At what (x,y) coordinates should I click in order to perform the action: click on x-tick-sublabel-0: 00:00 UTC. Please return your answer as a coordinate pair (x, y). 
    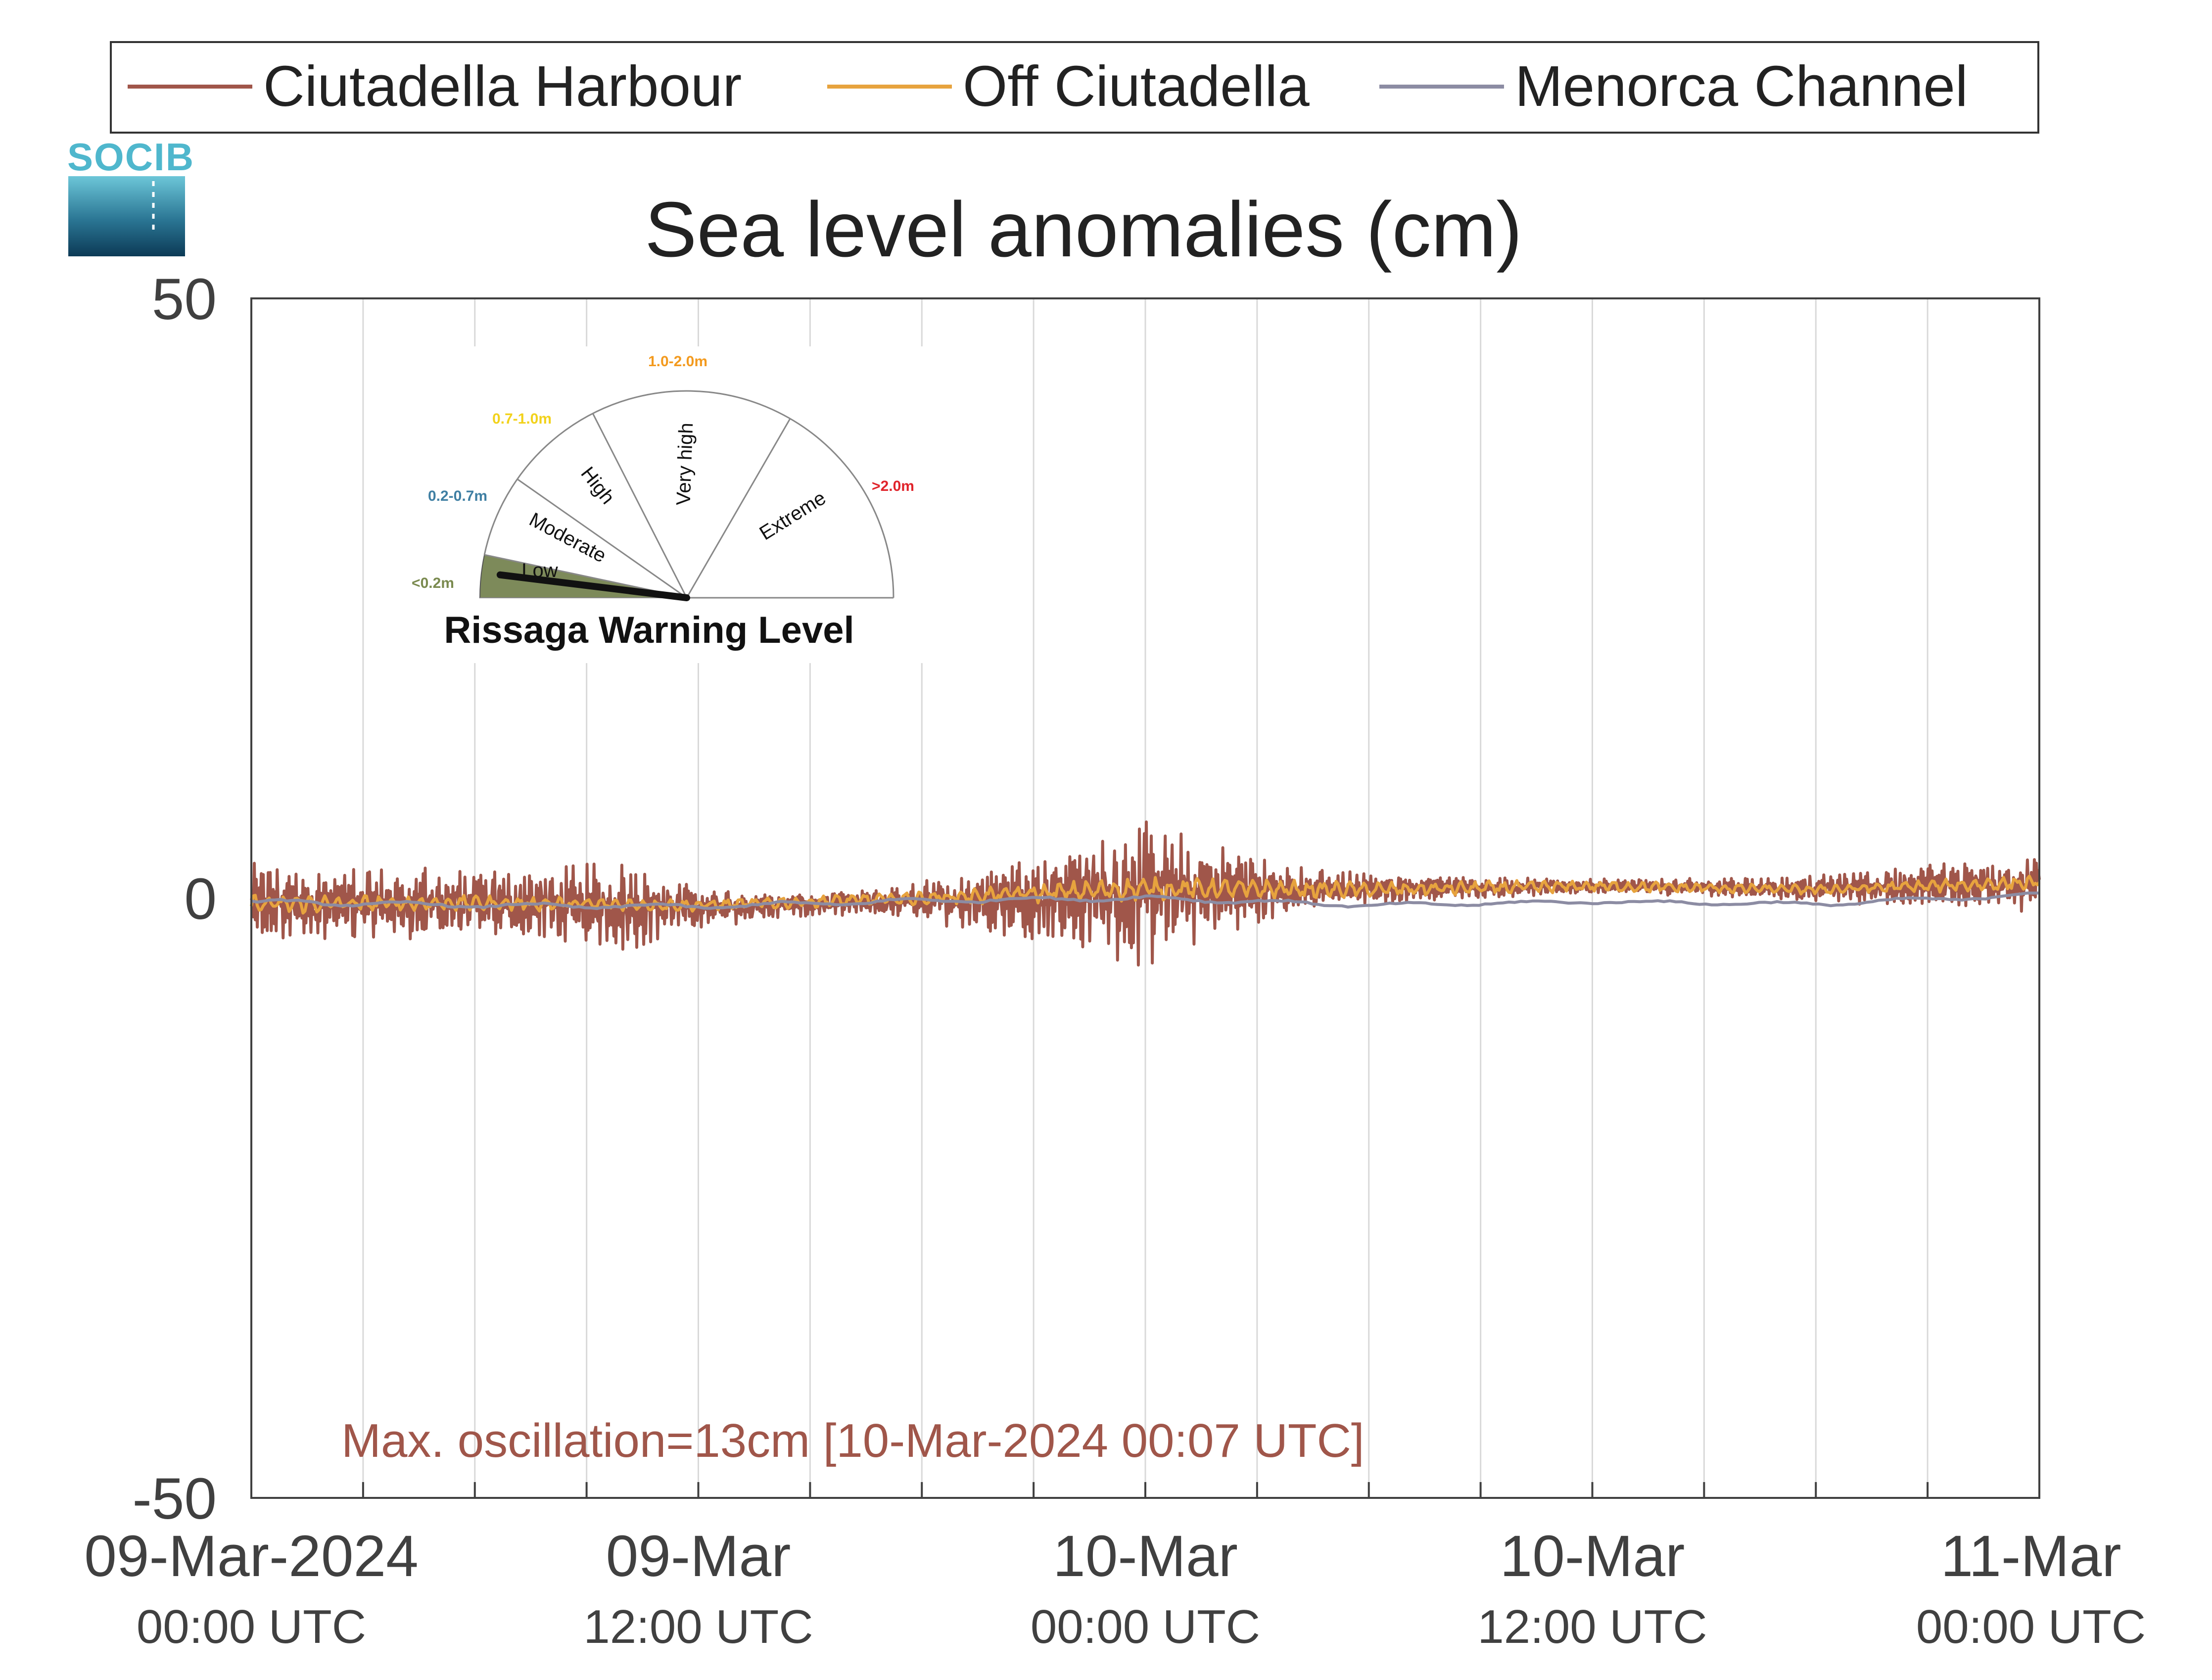
    Looking at the image, I should click on (251, 1627).